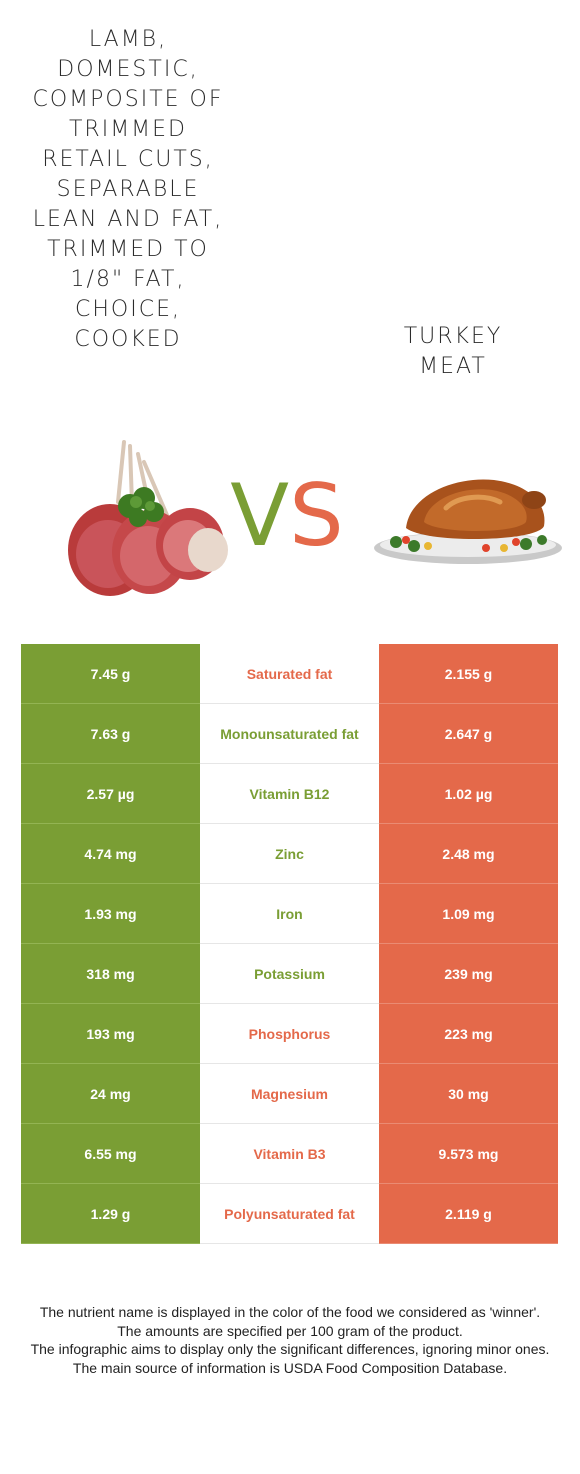 The height and width of the screenshot is (1474, 580). Describe the element at coordinates (110, 734) in the screenshot. I see `food-a-value: 7.63 g` at that location.